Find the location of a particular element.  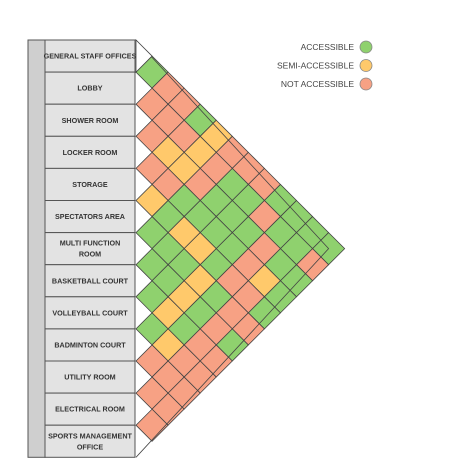

room-label: VOLLEYBALL COURT is located at coordinates (90, 312).